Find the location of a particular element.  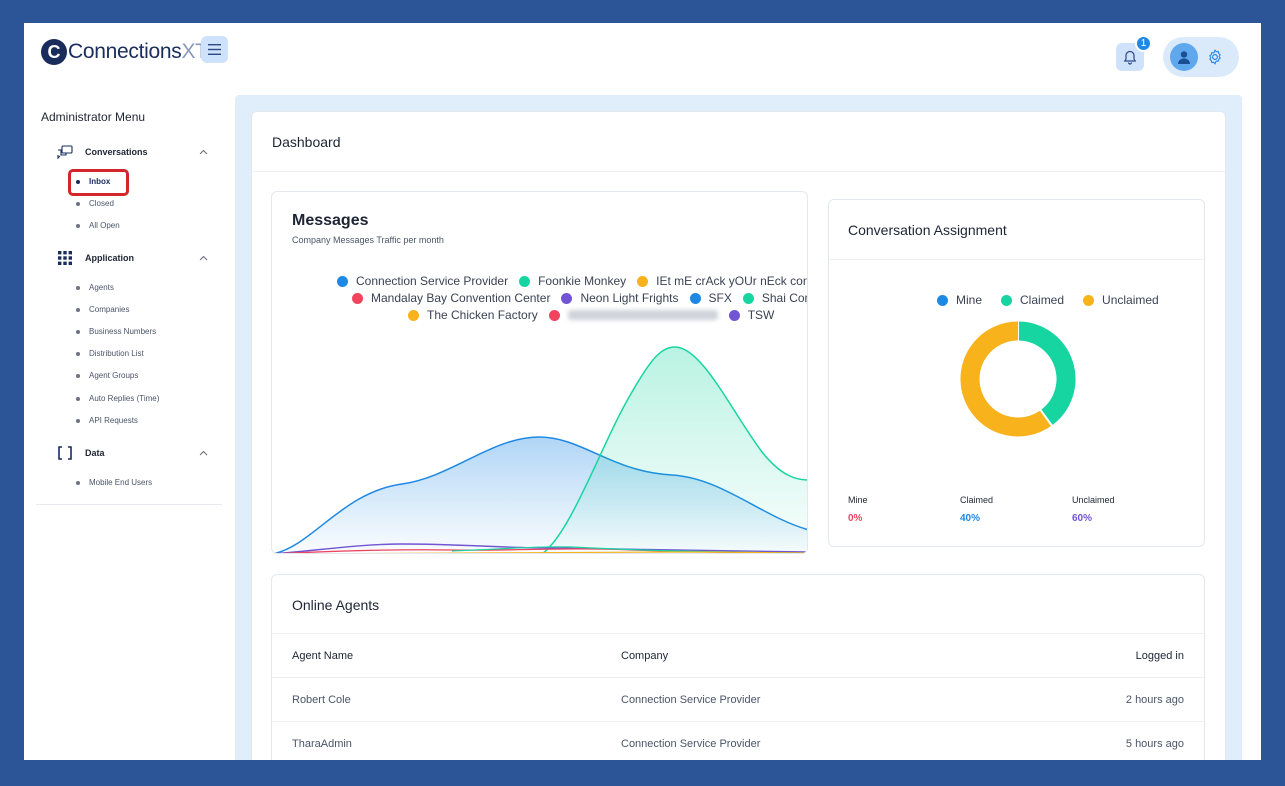

legend-item-unclaimed: Unclaimed is located at coordinates (1121, 300).